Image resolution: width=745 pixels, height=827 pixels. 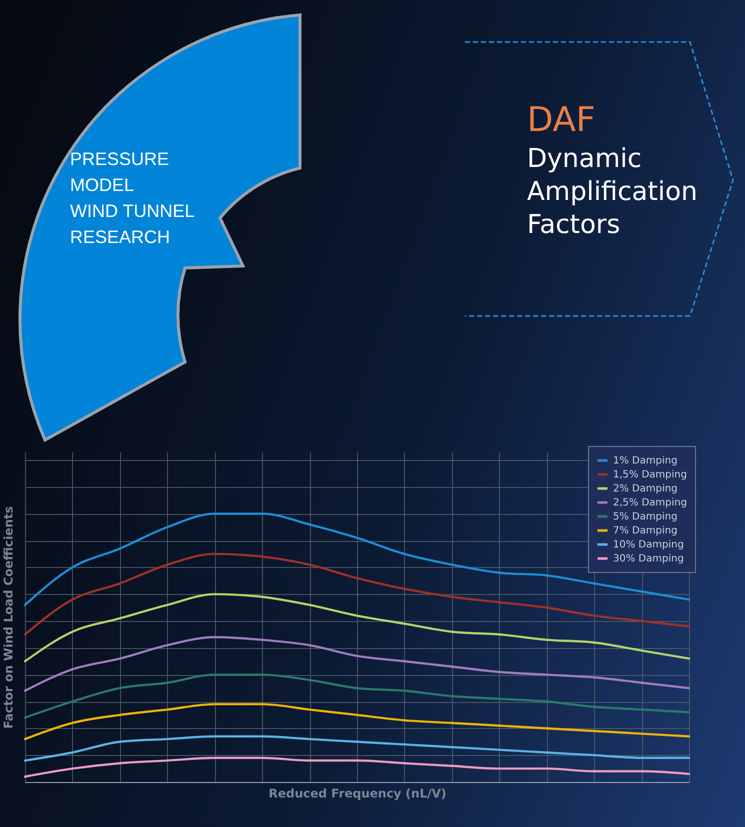 What do you see at coordinates (133, 211) in the screenshot?
I see `text: WIND TUNNEL` at bounding box center [133, 211].